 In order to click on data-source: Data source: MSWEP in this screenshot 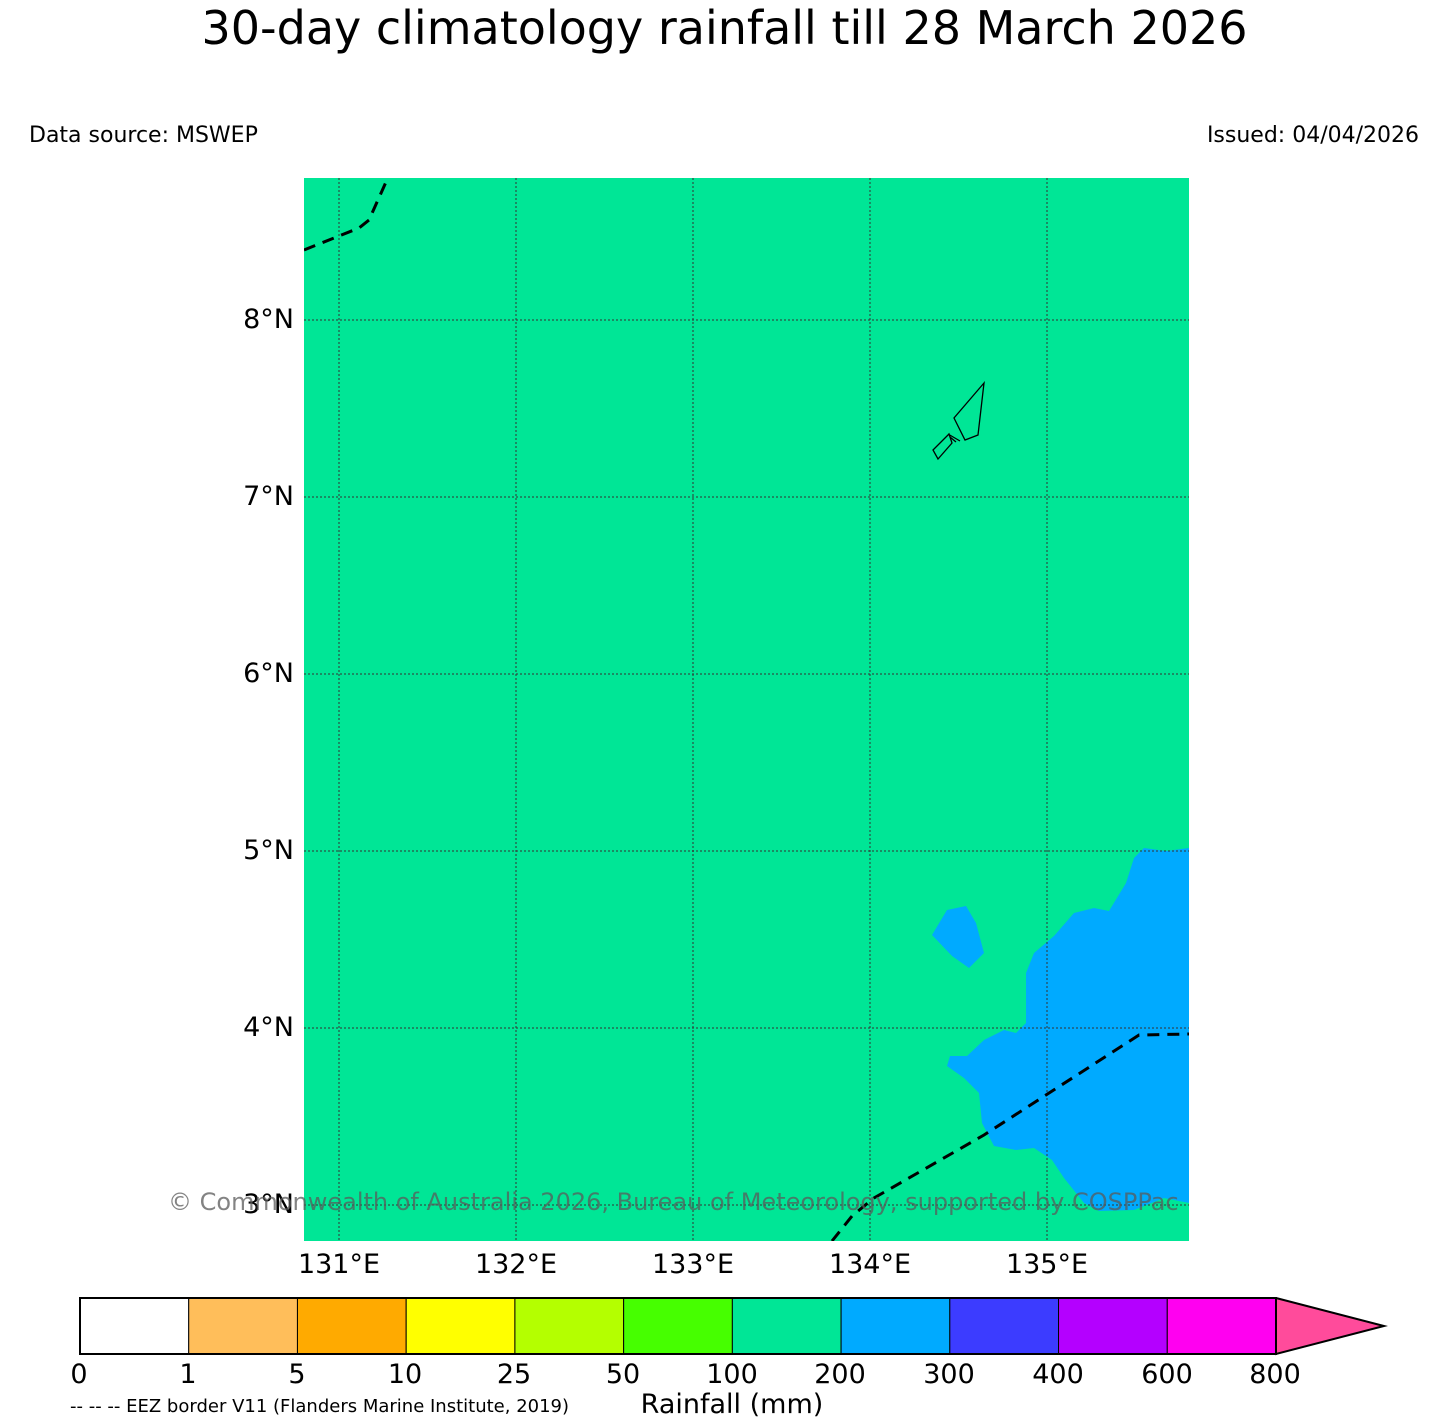, I will do `click(143, 135)`.